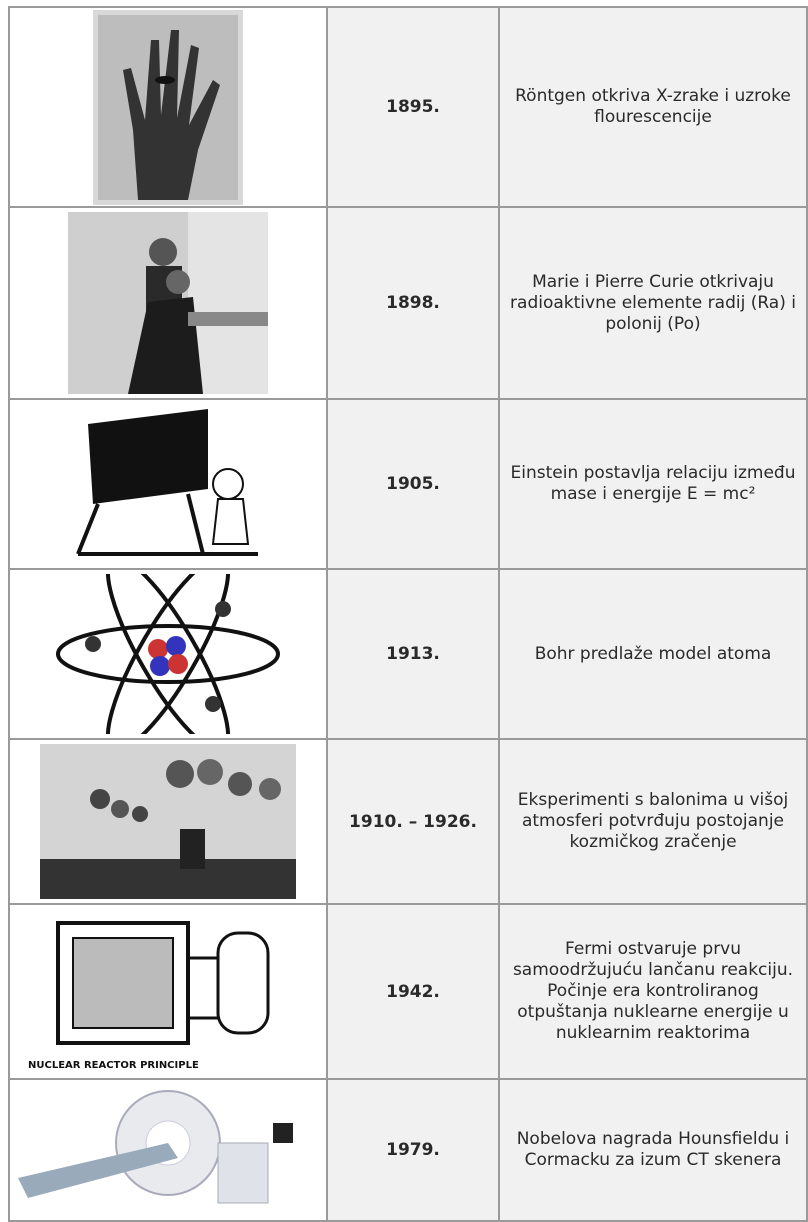 Image resolution: width=808 pixels, height=1222 pixels. Describe the element at coordinates (413, 107) in the screenshot. I see `year: 1895.` at that location.